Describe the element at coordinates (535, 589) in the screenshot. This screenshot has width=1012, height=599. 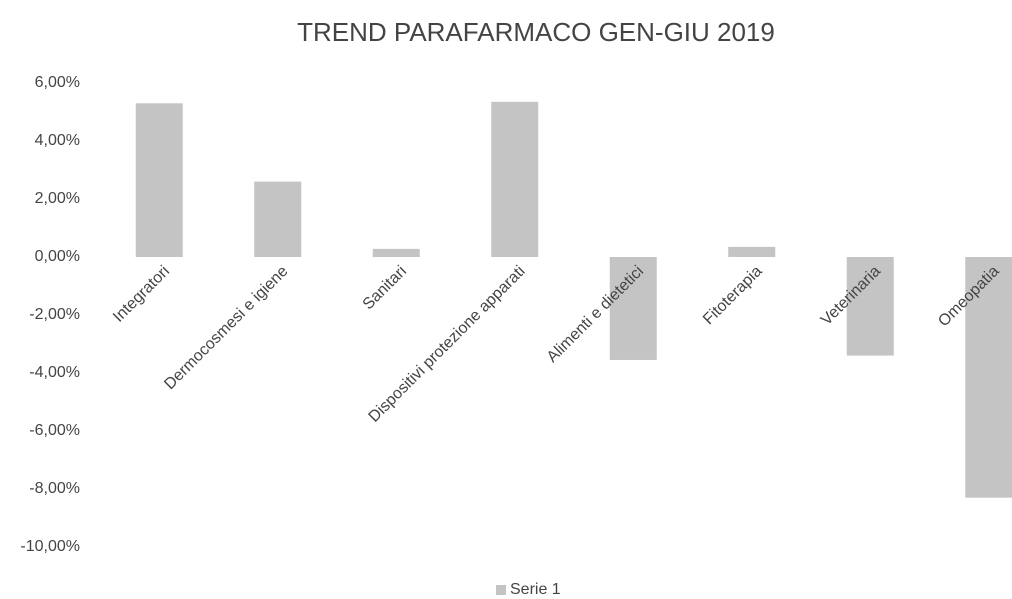
I see `legend-label: Serie 1` at that location.